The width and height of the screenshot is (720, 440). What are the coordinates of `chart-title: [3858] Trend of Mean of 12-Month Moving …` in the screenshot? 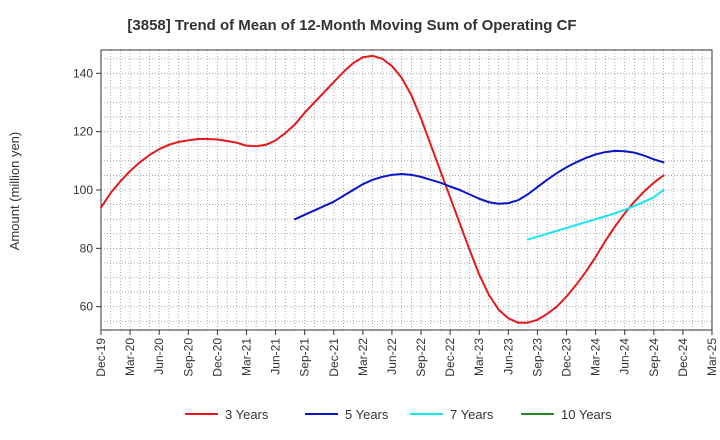 It's located at (351, 25).